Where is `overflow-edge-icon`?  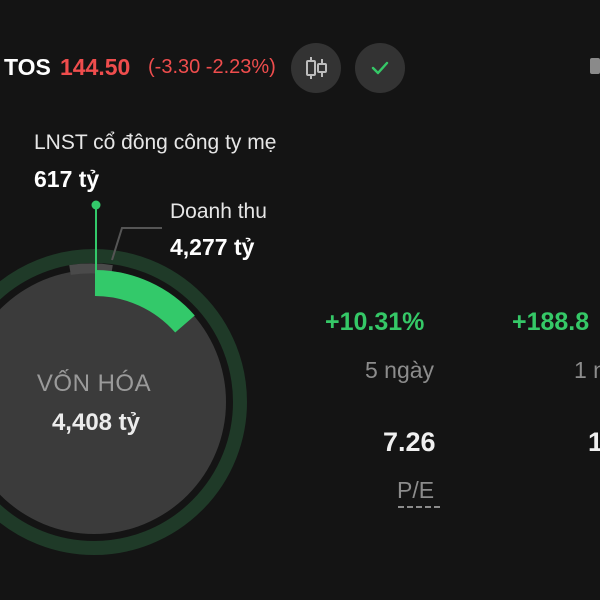
overflow-edge-icon is located at coordinates (595, 66).